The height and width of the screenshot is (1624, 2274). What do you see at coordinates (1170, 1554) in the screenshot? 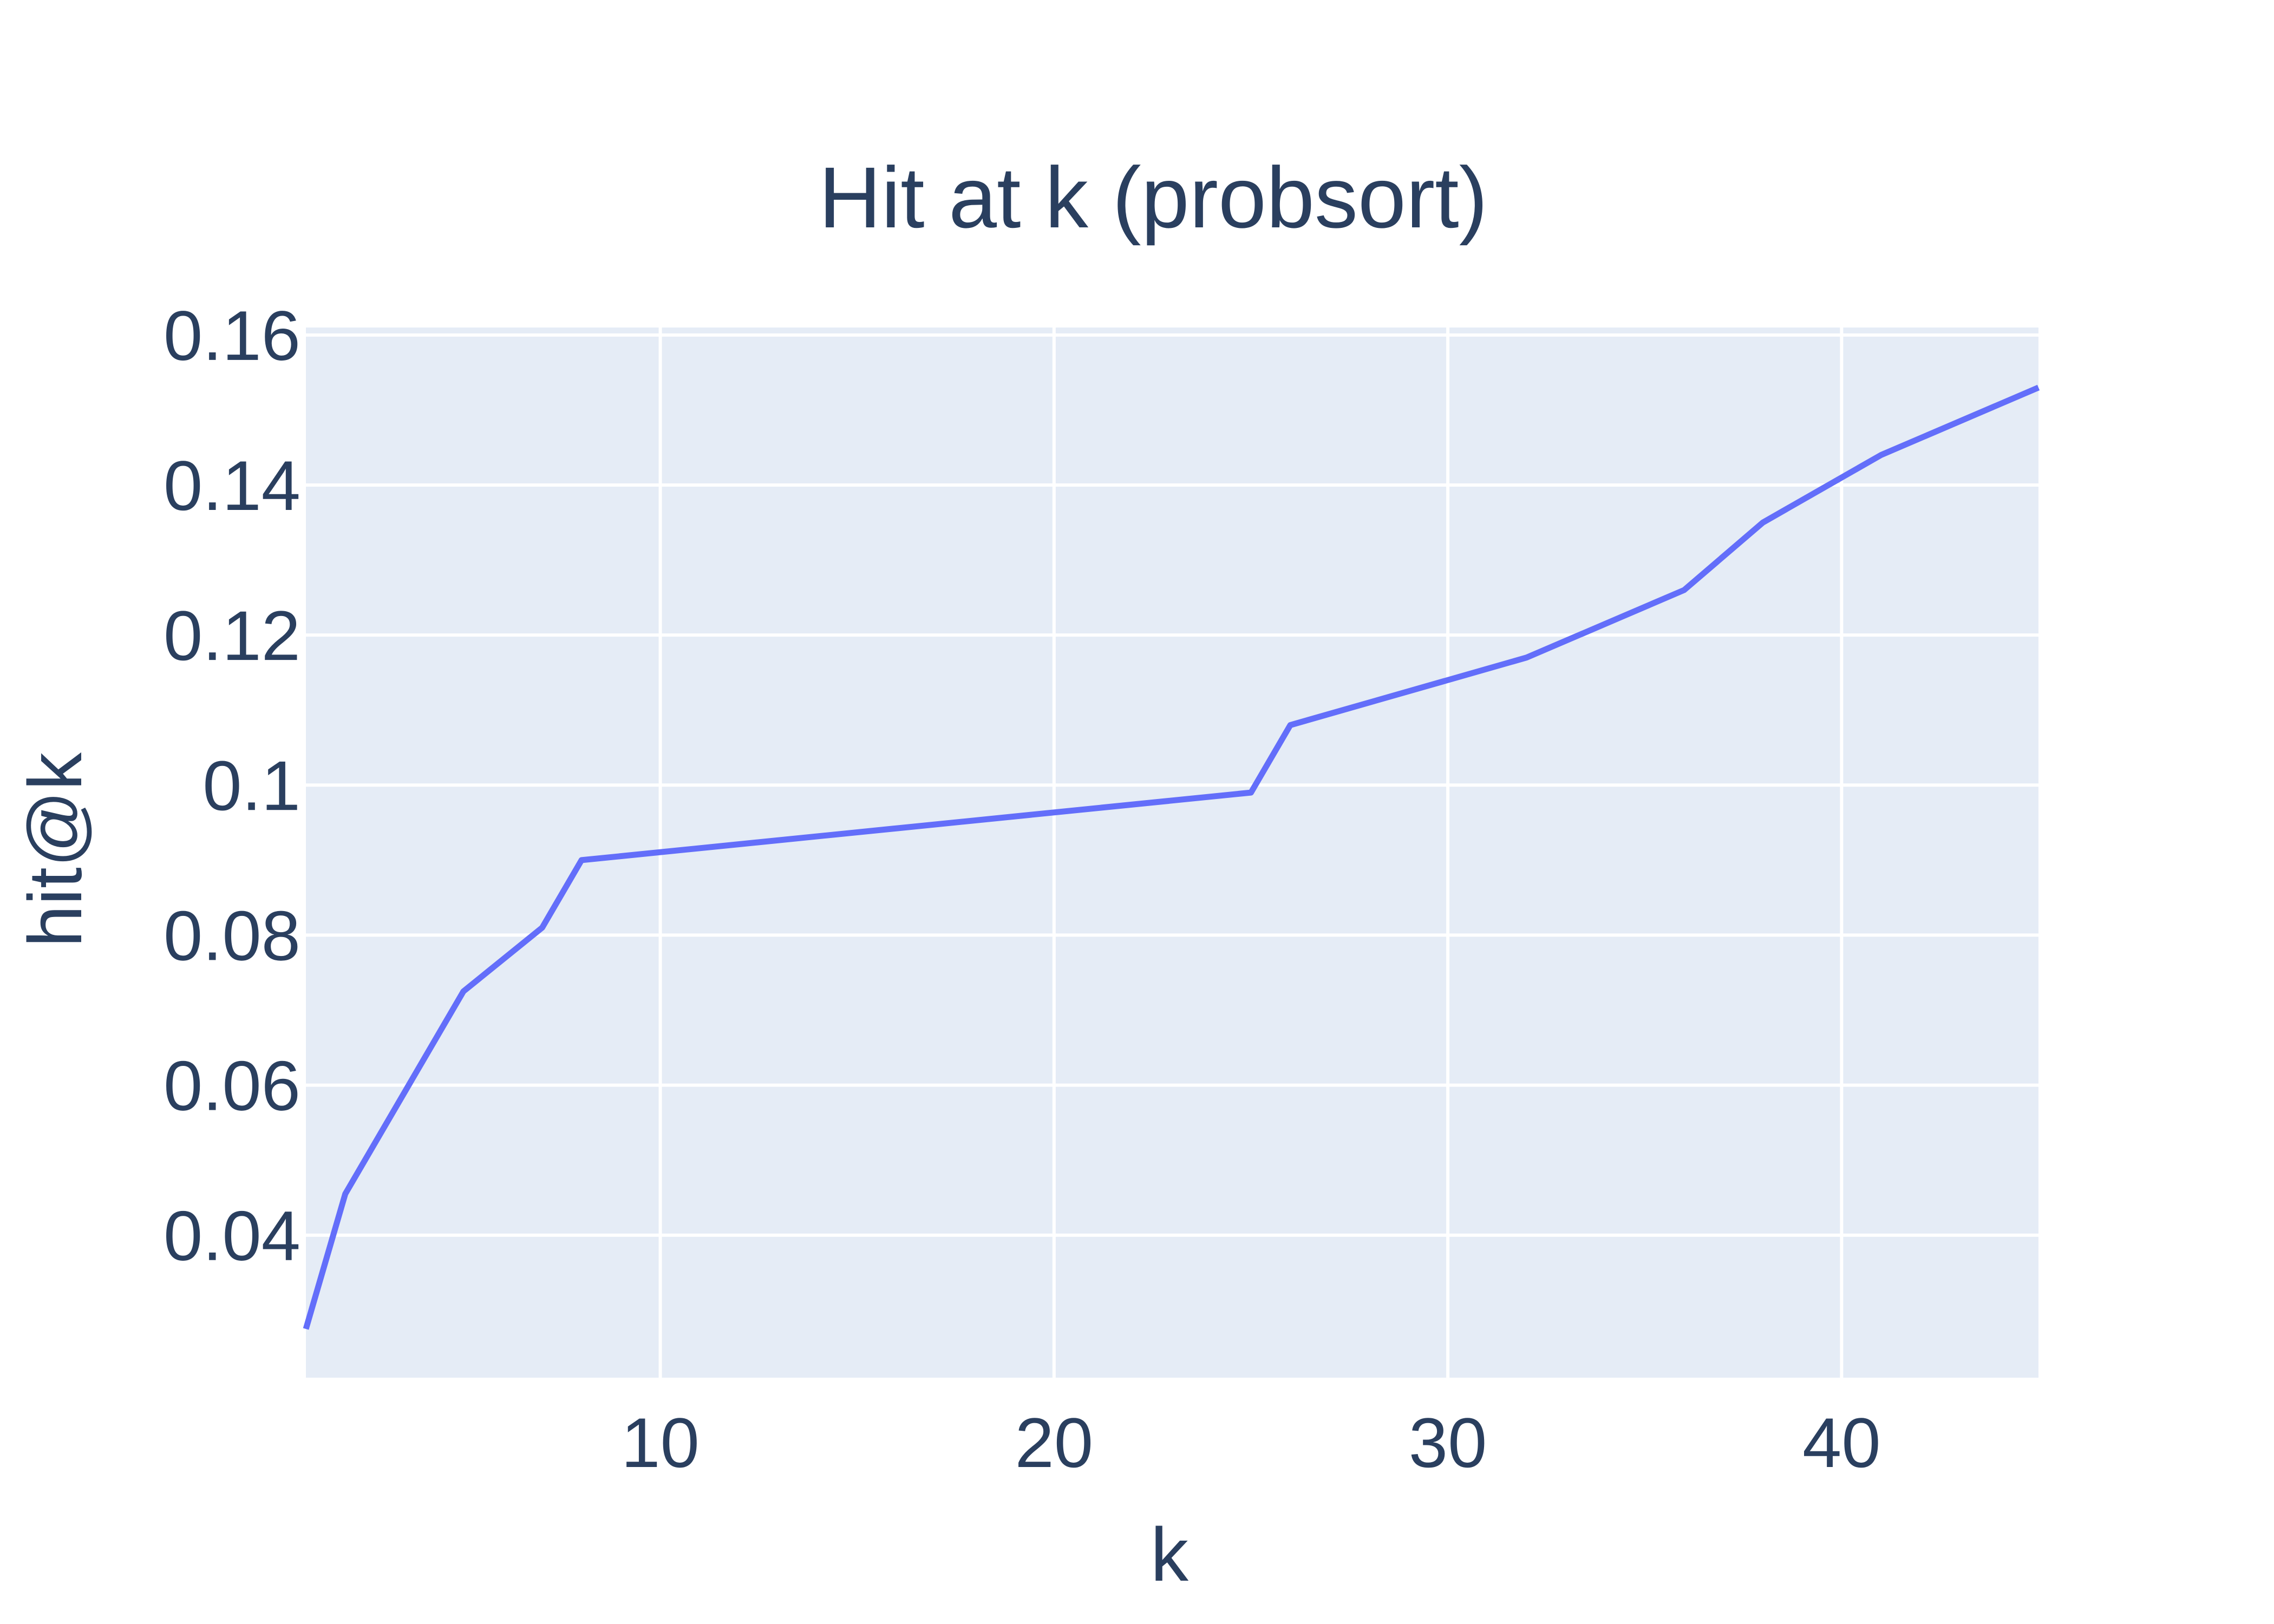
I see `x-axis-title: k` at bounding box center [1170, 1554].